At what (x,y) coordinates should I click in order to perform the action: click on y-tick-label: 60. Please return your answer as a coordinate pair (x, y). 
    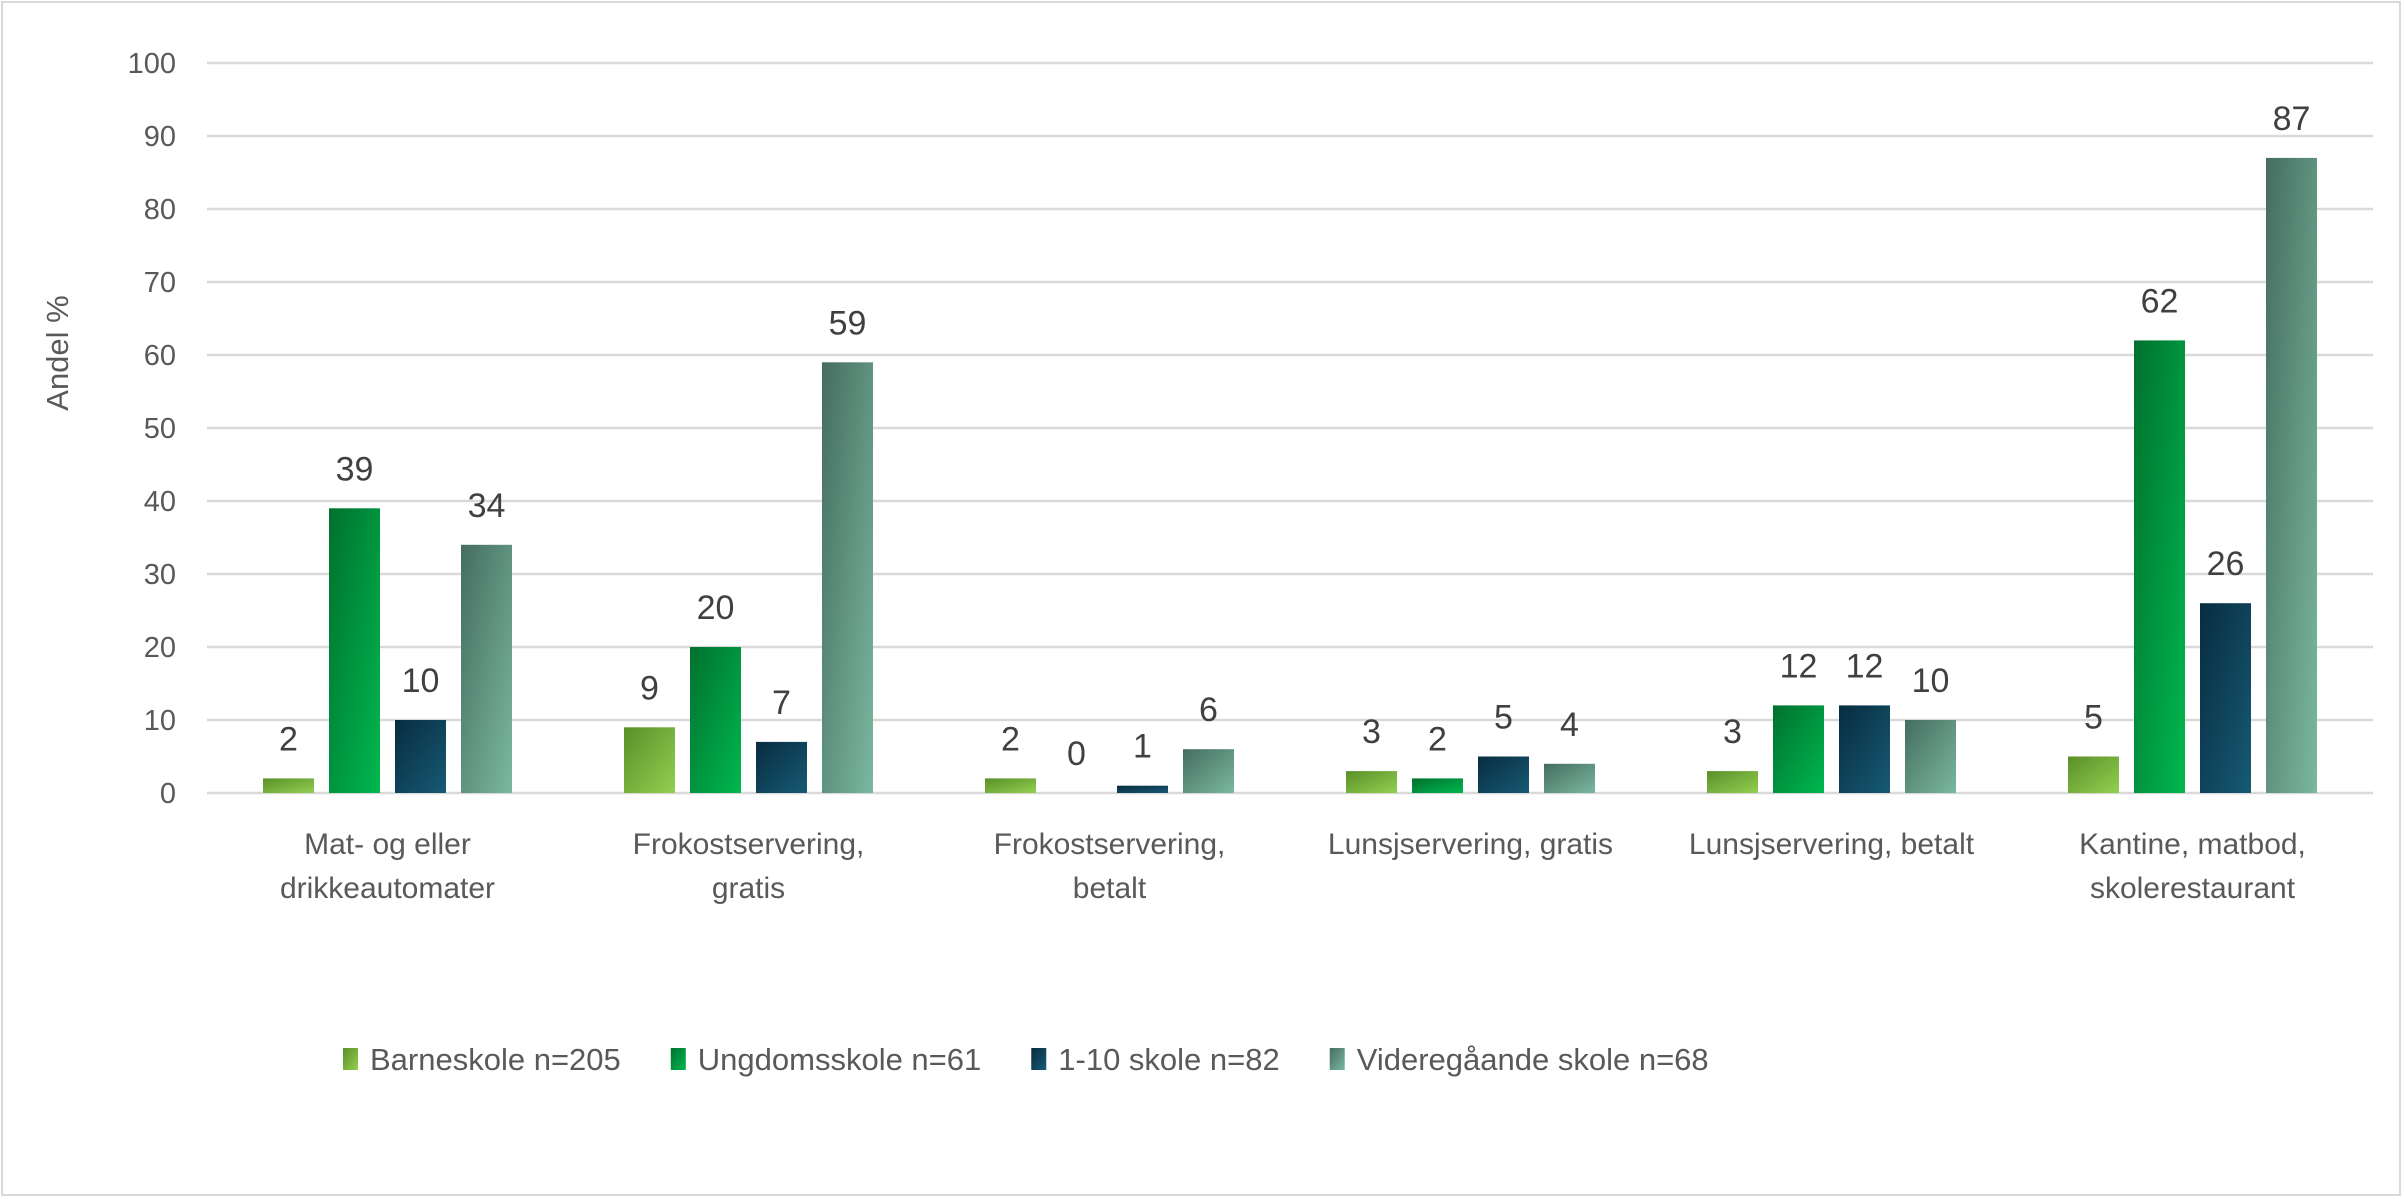
    Looking at the image, I should click on (160, 356).